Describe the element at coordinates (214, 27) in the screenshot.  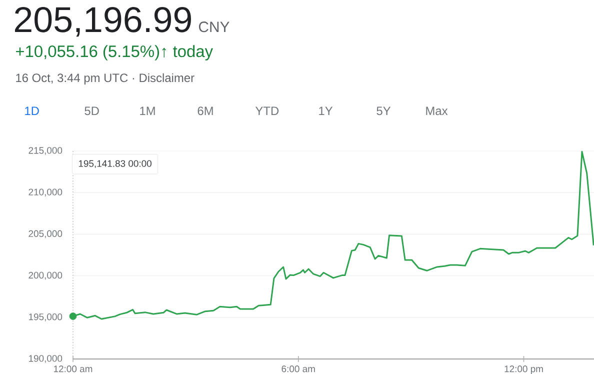
I see `text: CNY` at that location.